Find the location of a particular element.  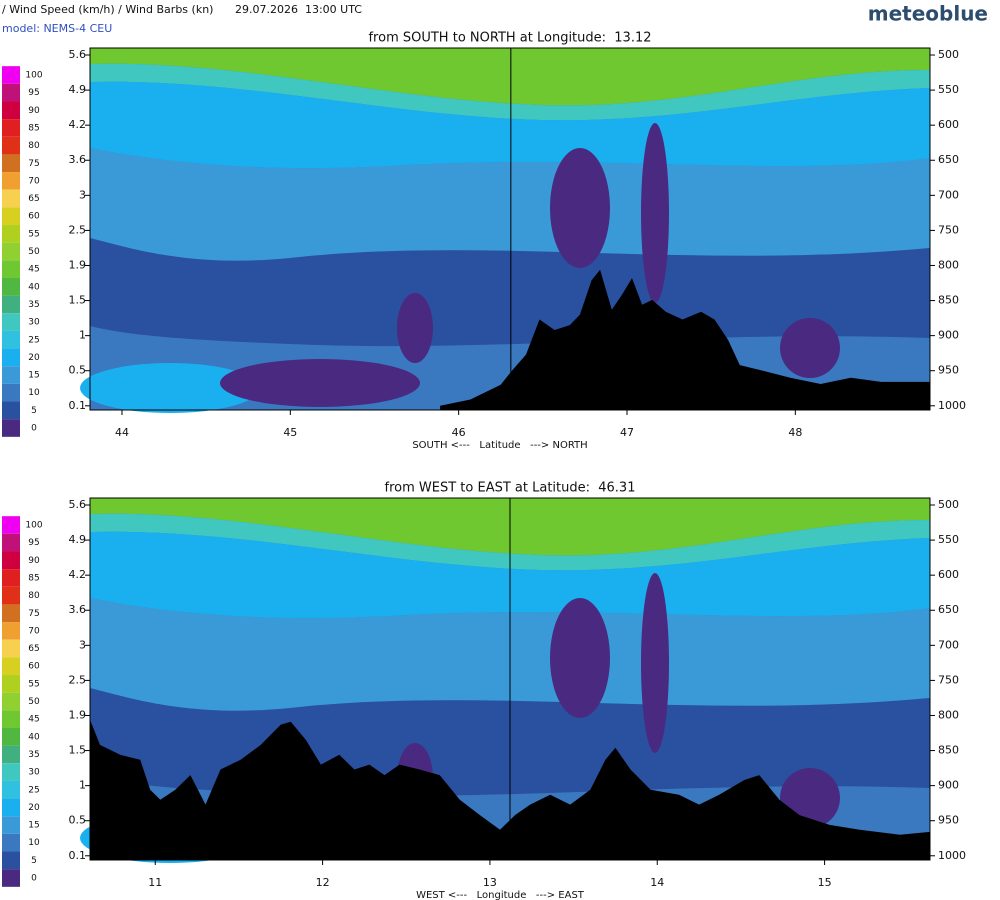

x-tick-label: 13 is located at coordinates (490, 882).